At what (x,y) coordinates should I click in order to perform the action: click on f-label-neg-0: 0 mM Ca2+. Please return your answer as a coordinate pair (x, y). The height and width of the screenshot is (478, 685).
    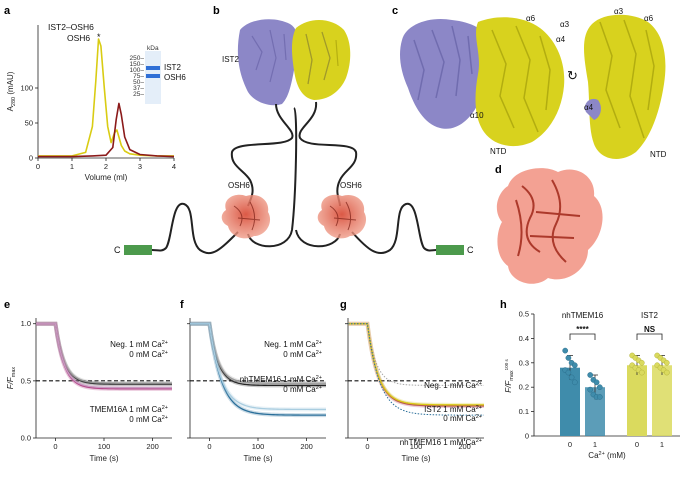
    Looking at the image, I should click on (302, 354).